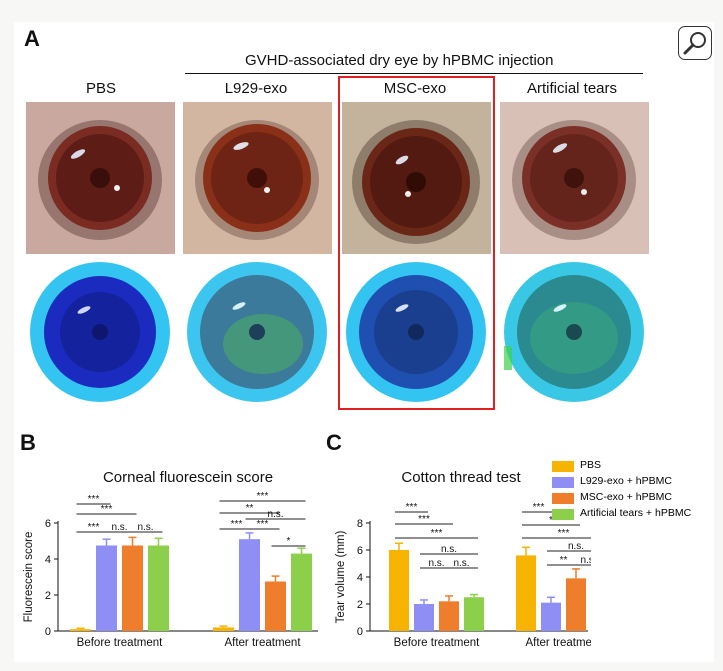 This screenshot has width=723, height=671. I want to click on legend-item: PBS, so click(632, 467).